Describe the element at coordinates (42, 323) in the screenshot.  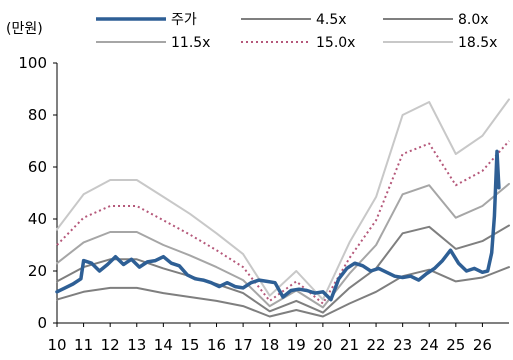
I see `y-tick-label: 0` at that location.